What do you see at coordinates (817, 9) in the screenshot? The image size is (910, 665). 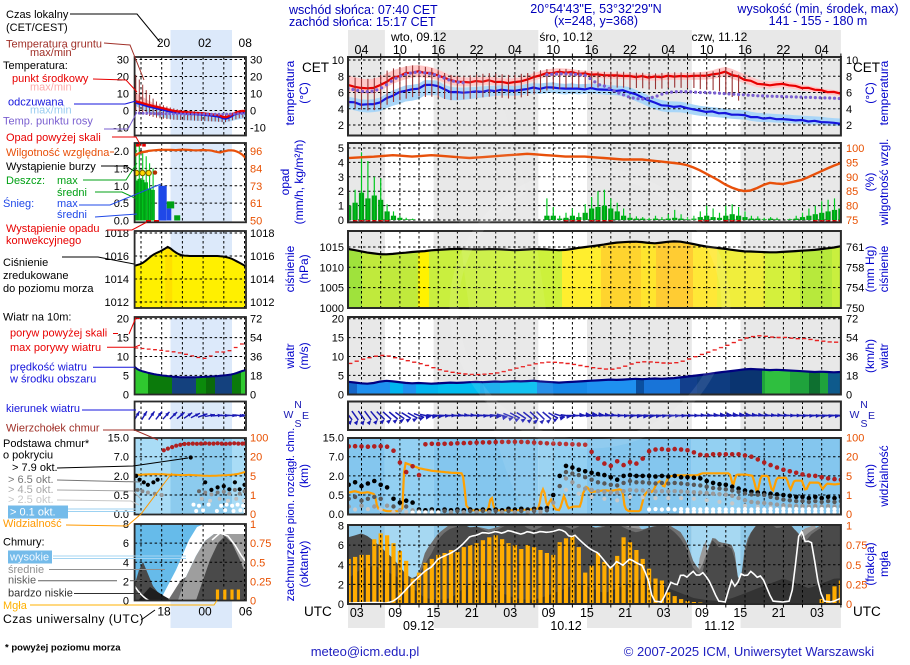 I see `svg-text: wysokość (min, środek, max)` at bounding box center [817, 9].